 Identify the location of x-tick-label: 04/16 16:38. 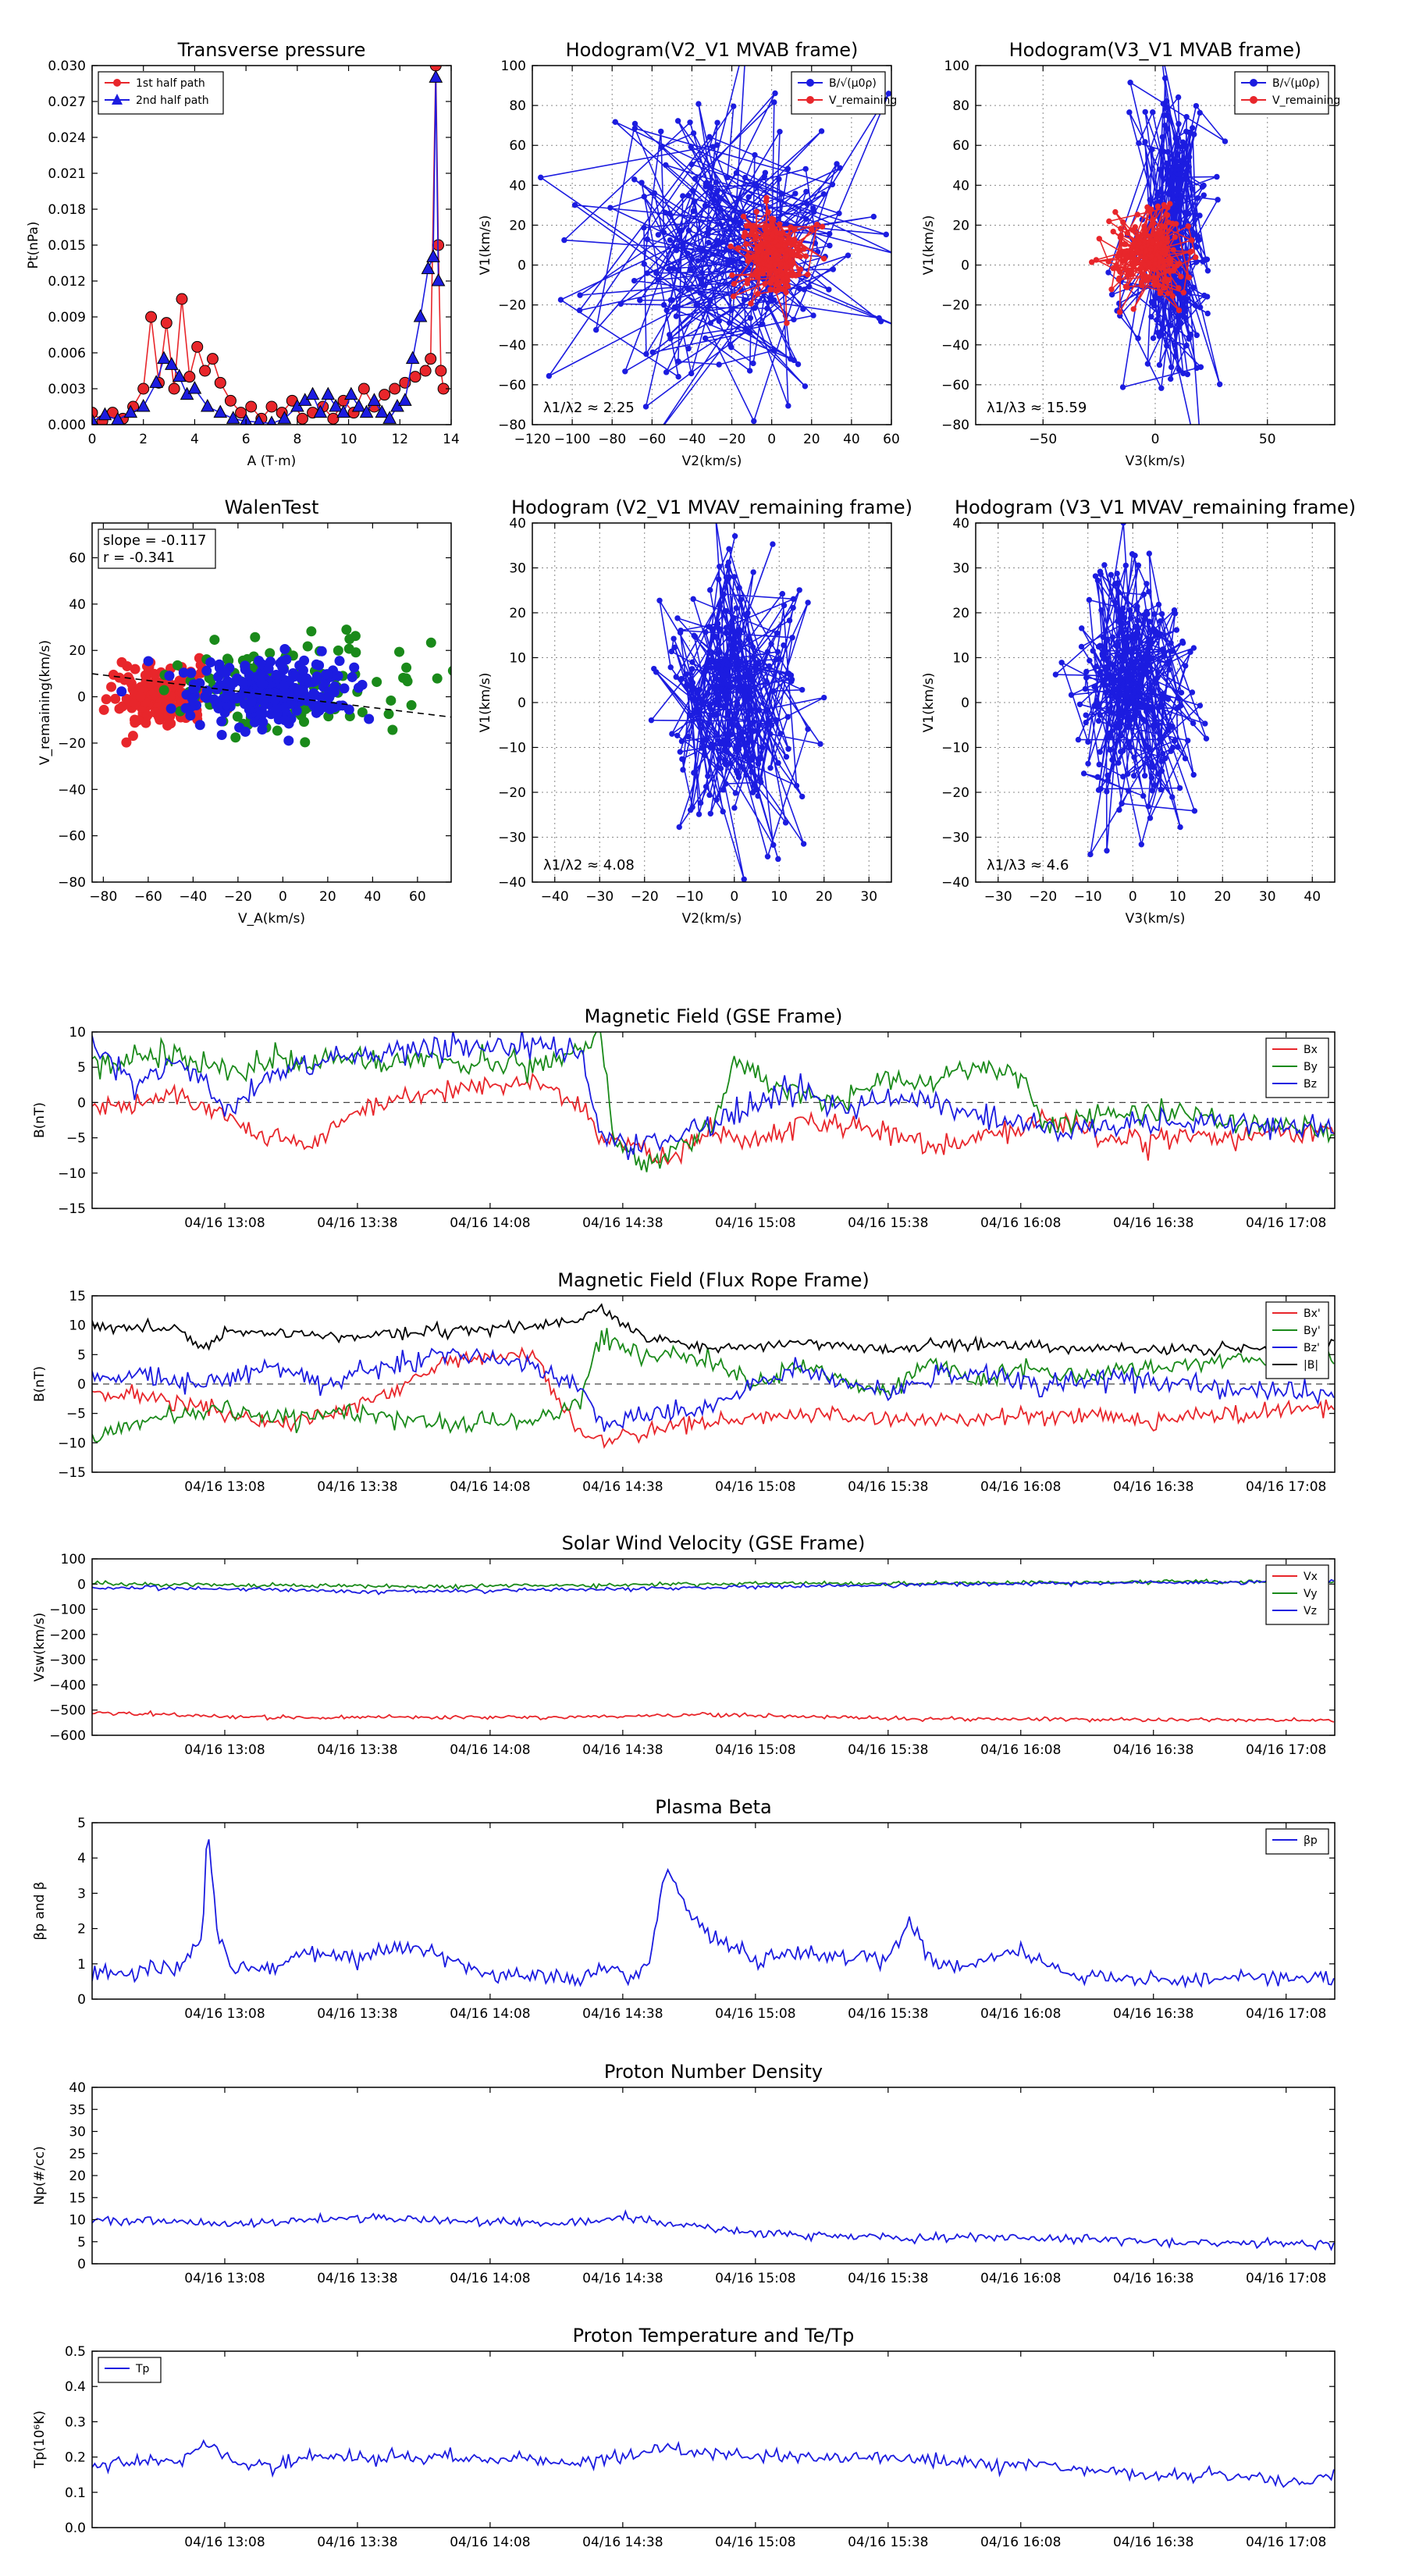
(1153, 1223).